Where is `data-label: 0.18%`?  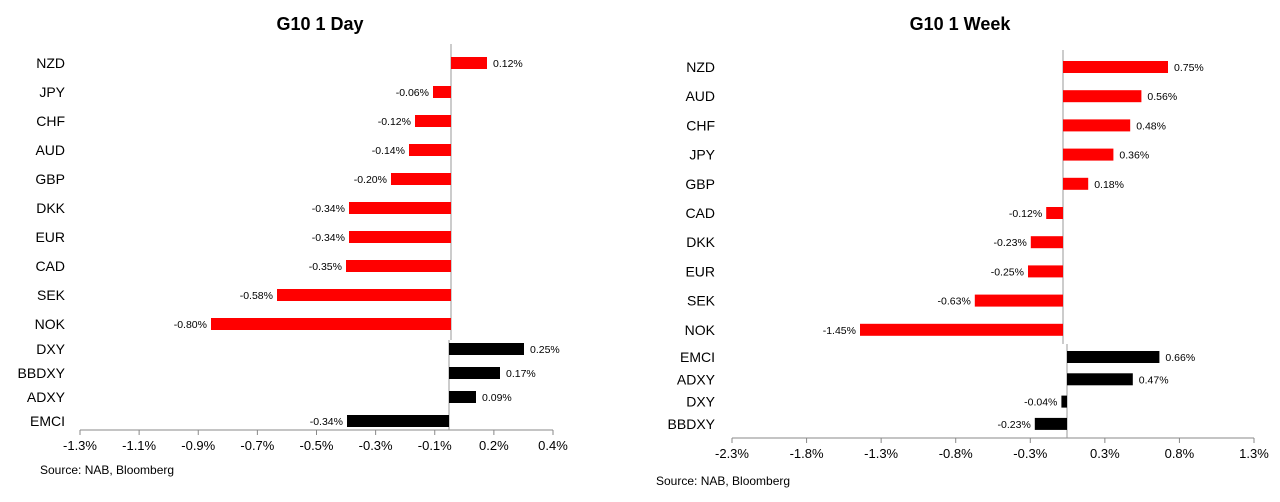
data-label: 0.18% is located at coordinates (1109, 185).